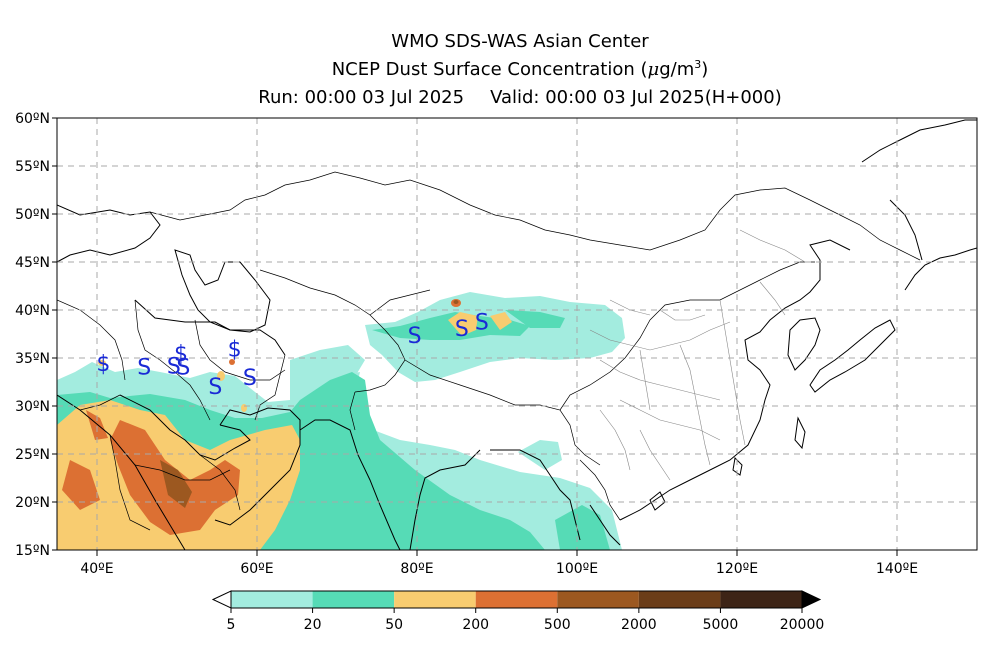 Image resolution: width=1000 pixels, height=666 pixels. What do you see at coordinates (32, 551) in the screenshot?
I see `y-tick-label-9: 15ºN` at bounding box center [32, 551].